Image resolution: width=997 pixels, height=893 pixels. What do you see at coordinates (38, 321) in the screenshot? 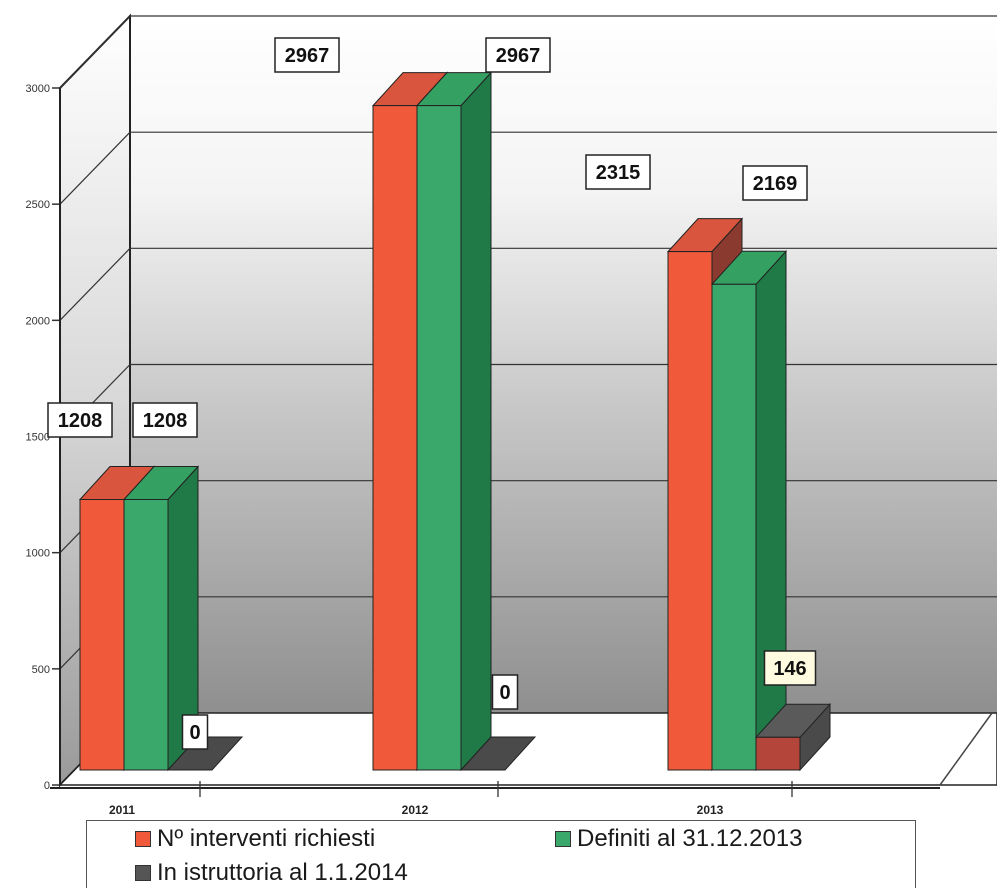
I see `y-tick-label: 2000` at bounding box center [38, 321].